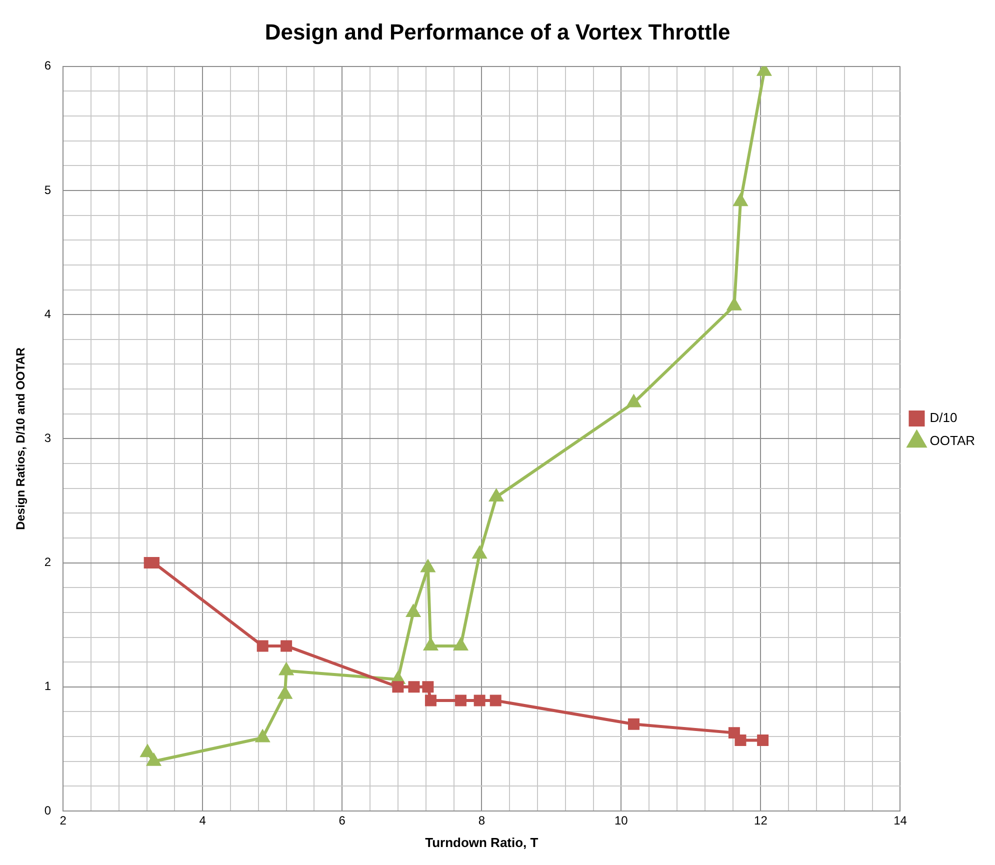 The height and width of the screenshot is (865, 995). Describe the element at coordinates (497, 31) in the screenshot. I see `chart-title: Design and Performance of a Vortex Throttle` at that location.